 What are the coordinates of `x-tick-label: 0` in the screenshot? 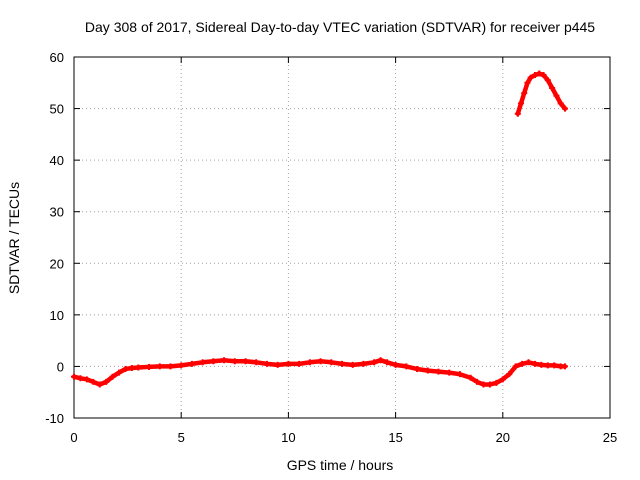 It's located at (73, 437).